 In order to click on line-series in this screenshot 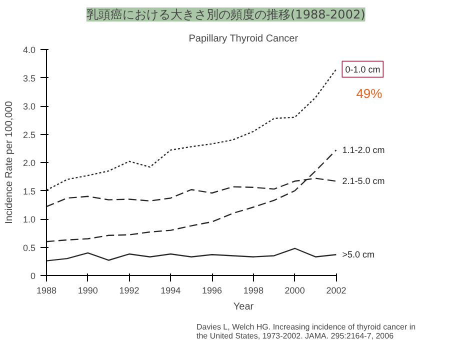, I will do `click(191, 255)`.